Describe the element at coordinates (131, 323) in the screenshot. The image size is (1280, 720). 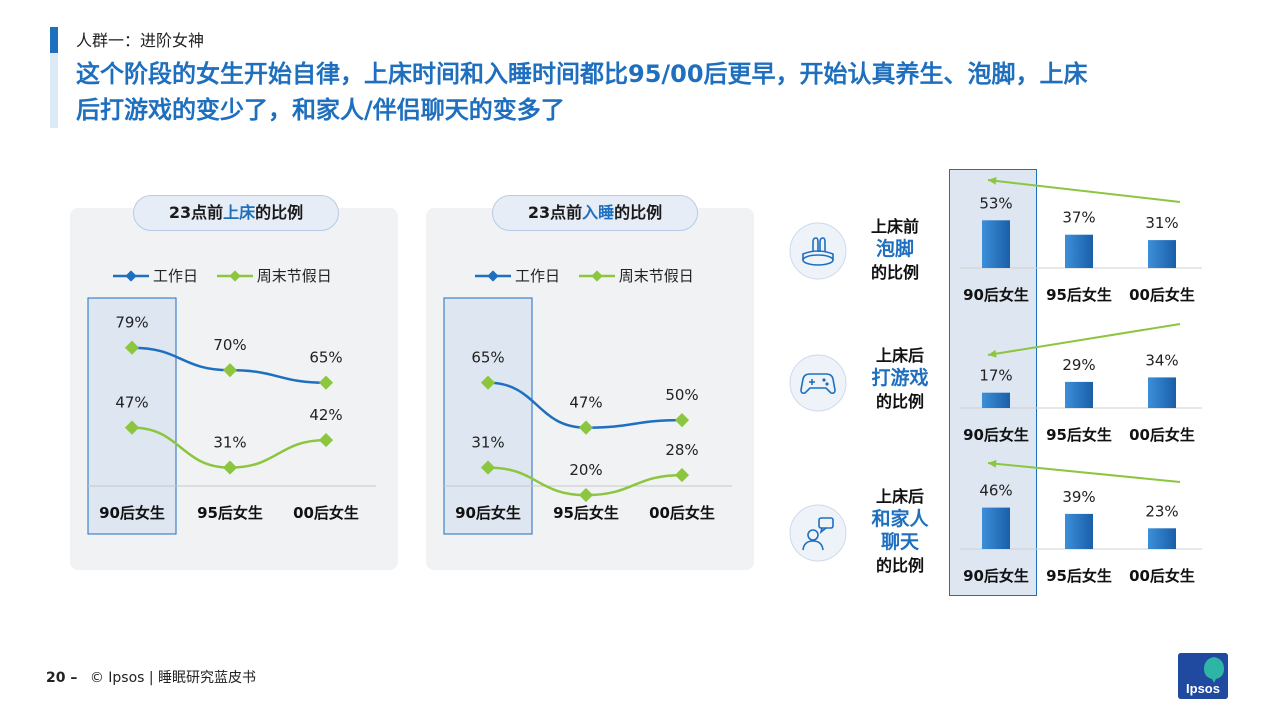
I see `data-label-0-0: 79%` at that location.